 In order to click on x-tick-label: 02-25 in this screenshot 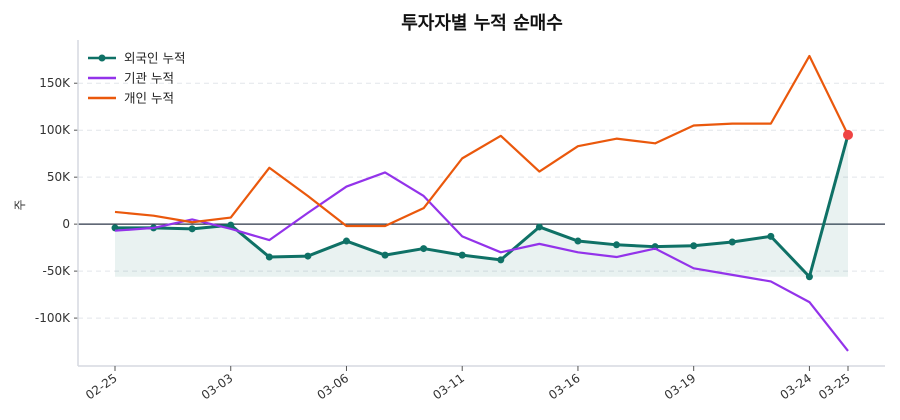, I will do `click(101, 386)`.